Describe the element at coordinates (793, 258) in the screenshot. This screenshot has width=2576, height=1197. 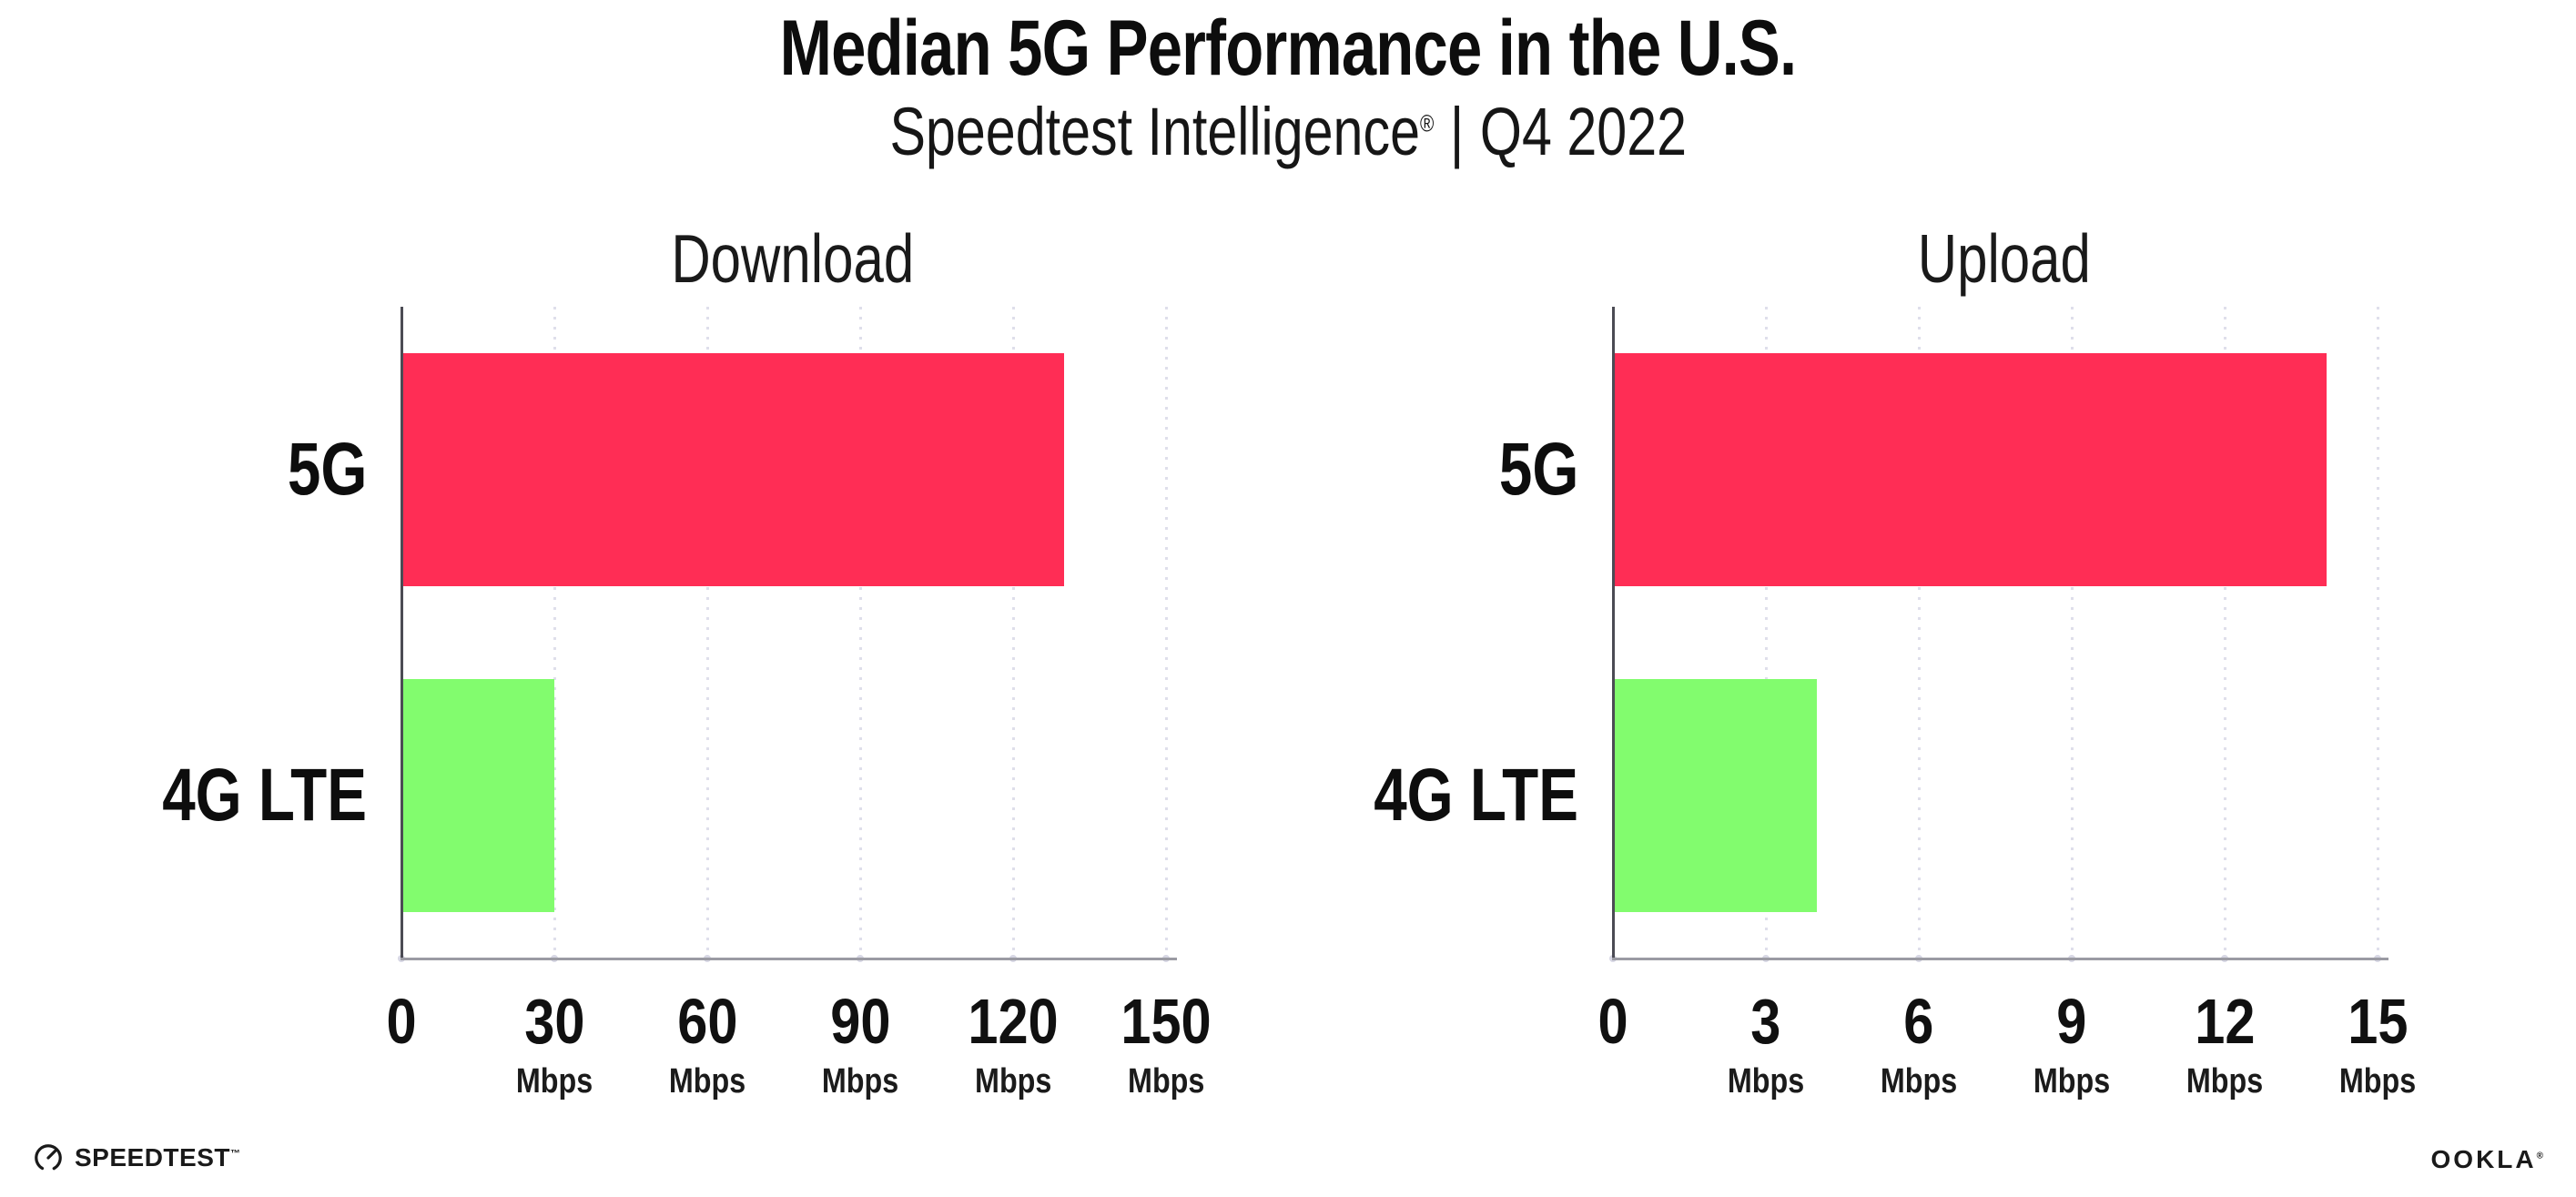
I see `download-chart-title: Download` at that location.